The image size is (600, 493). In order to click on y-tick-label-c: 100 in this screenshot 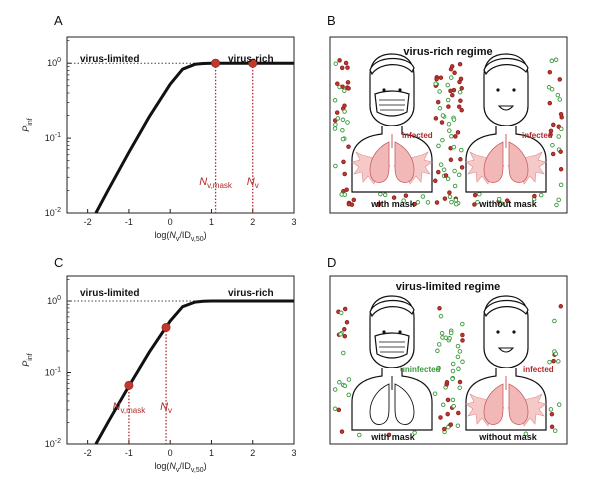, I will do `click(54, 300)`.